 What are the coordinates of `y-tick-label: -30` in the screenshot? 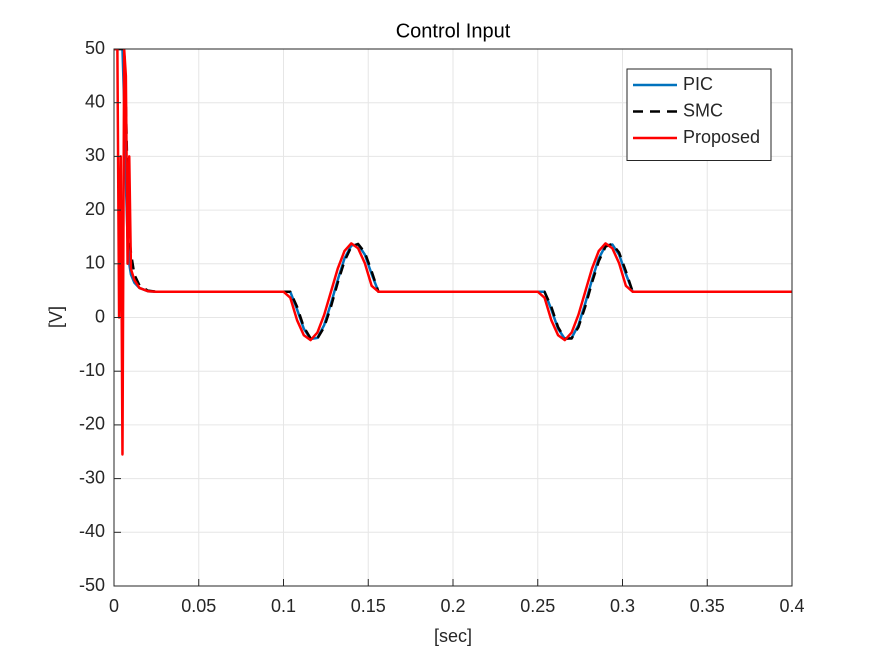 It's located at (92, 477).